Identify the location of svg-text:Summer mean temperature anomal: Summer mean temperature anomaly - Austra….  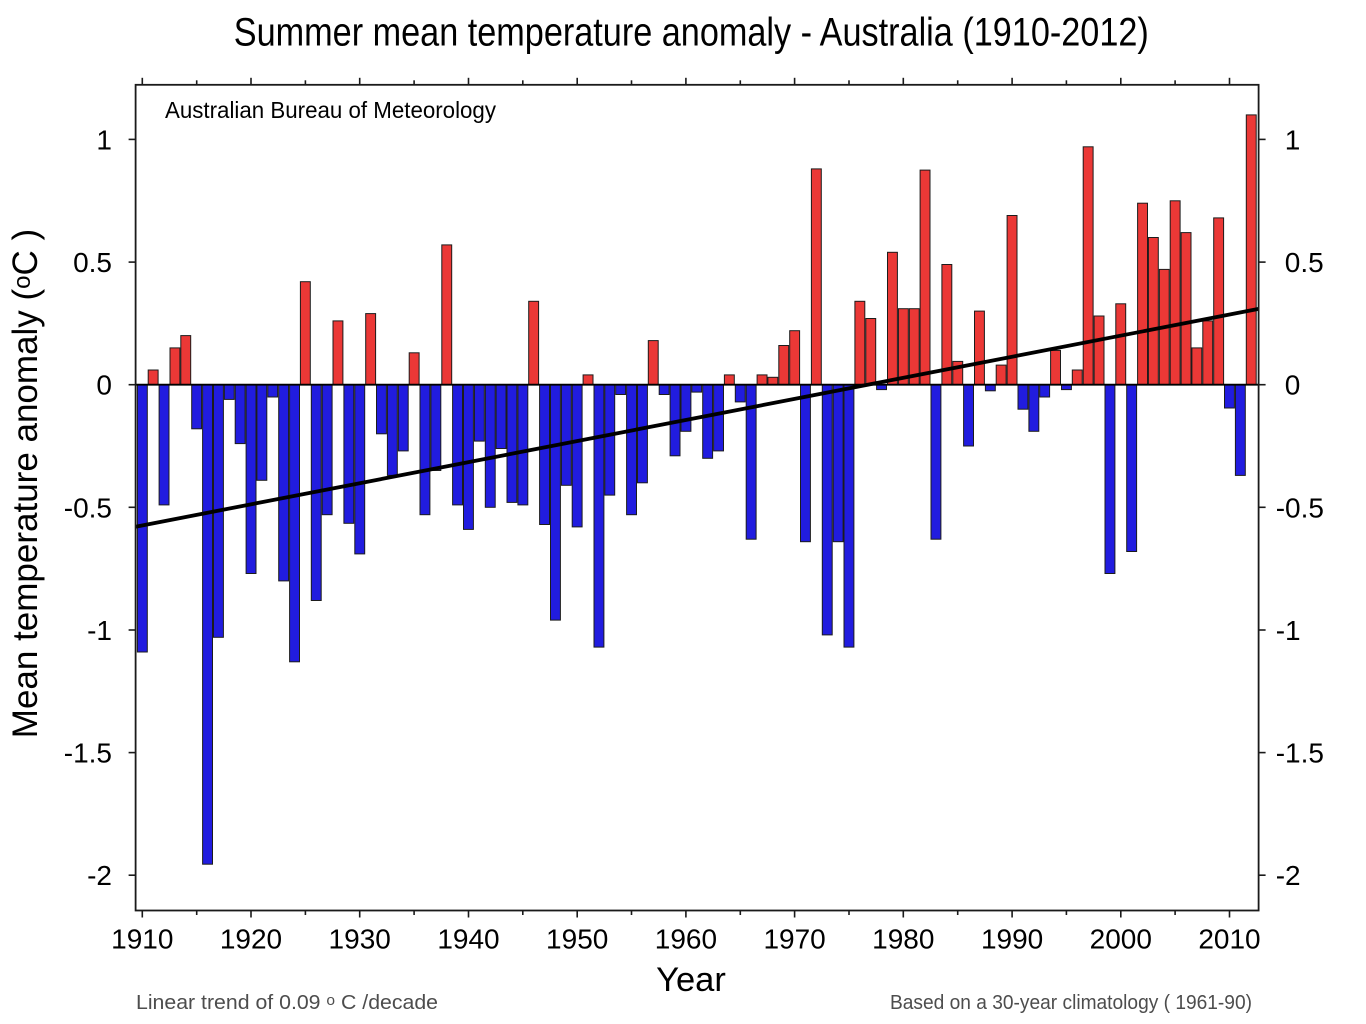
(691, 33).